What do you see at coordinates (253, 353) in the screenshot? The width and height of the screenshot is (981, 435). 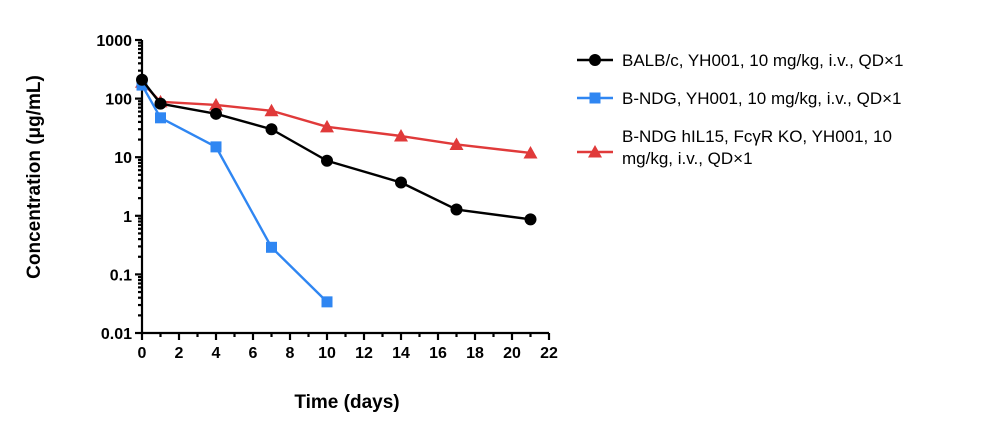 I see `x-tick-label: 6` at bounding box center [253, 353].